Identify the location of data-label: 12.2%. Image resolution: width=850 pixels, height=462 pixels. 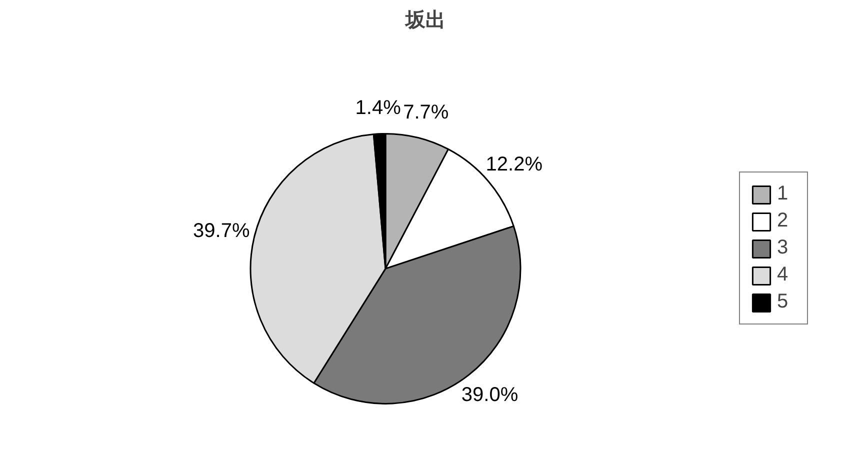
(514, 165).